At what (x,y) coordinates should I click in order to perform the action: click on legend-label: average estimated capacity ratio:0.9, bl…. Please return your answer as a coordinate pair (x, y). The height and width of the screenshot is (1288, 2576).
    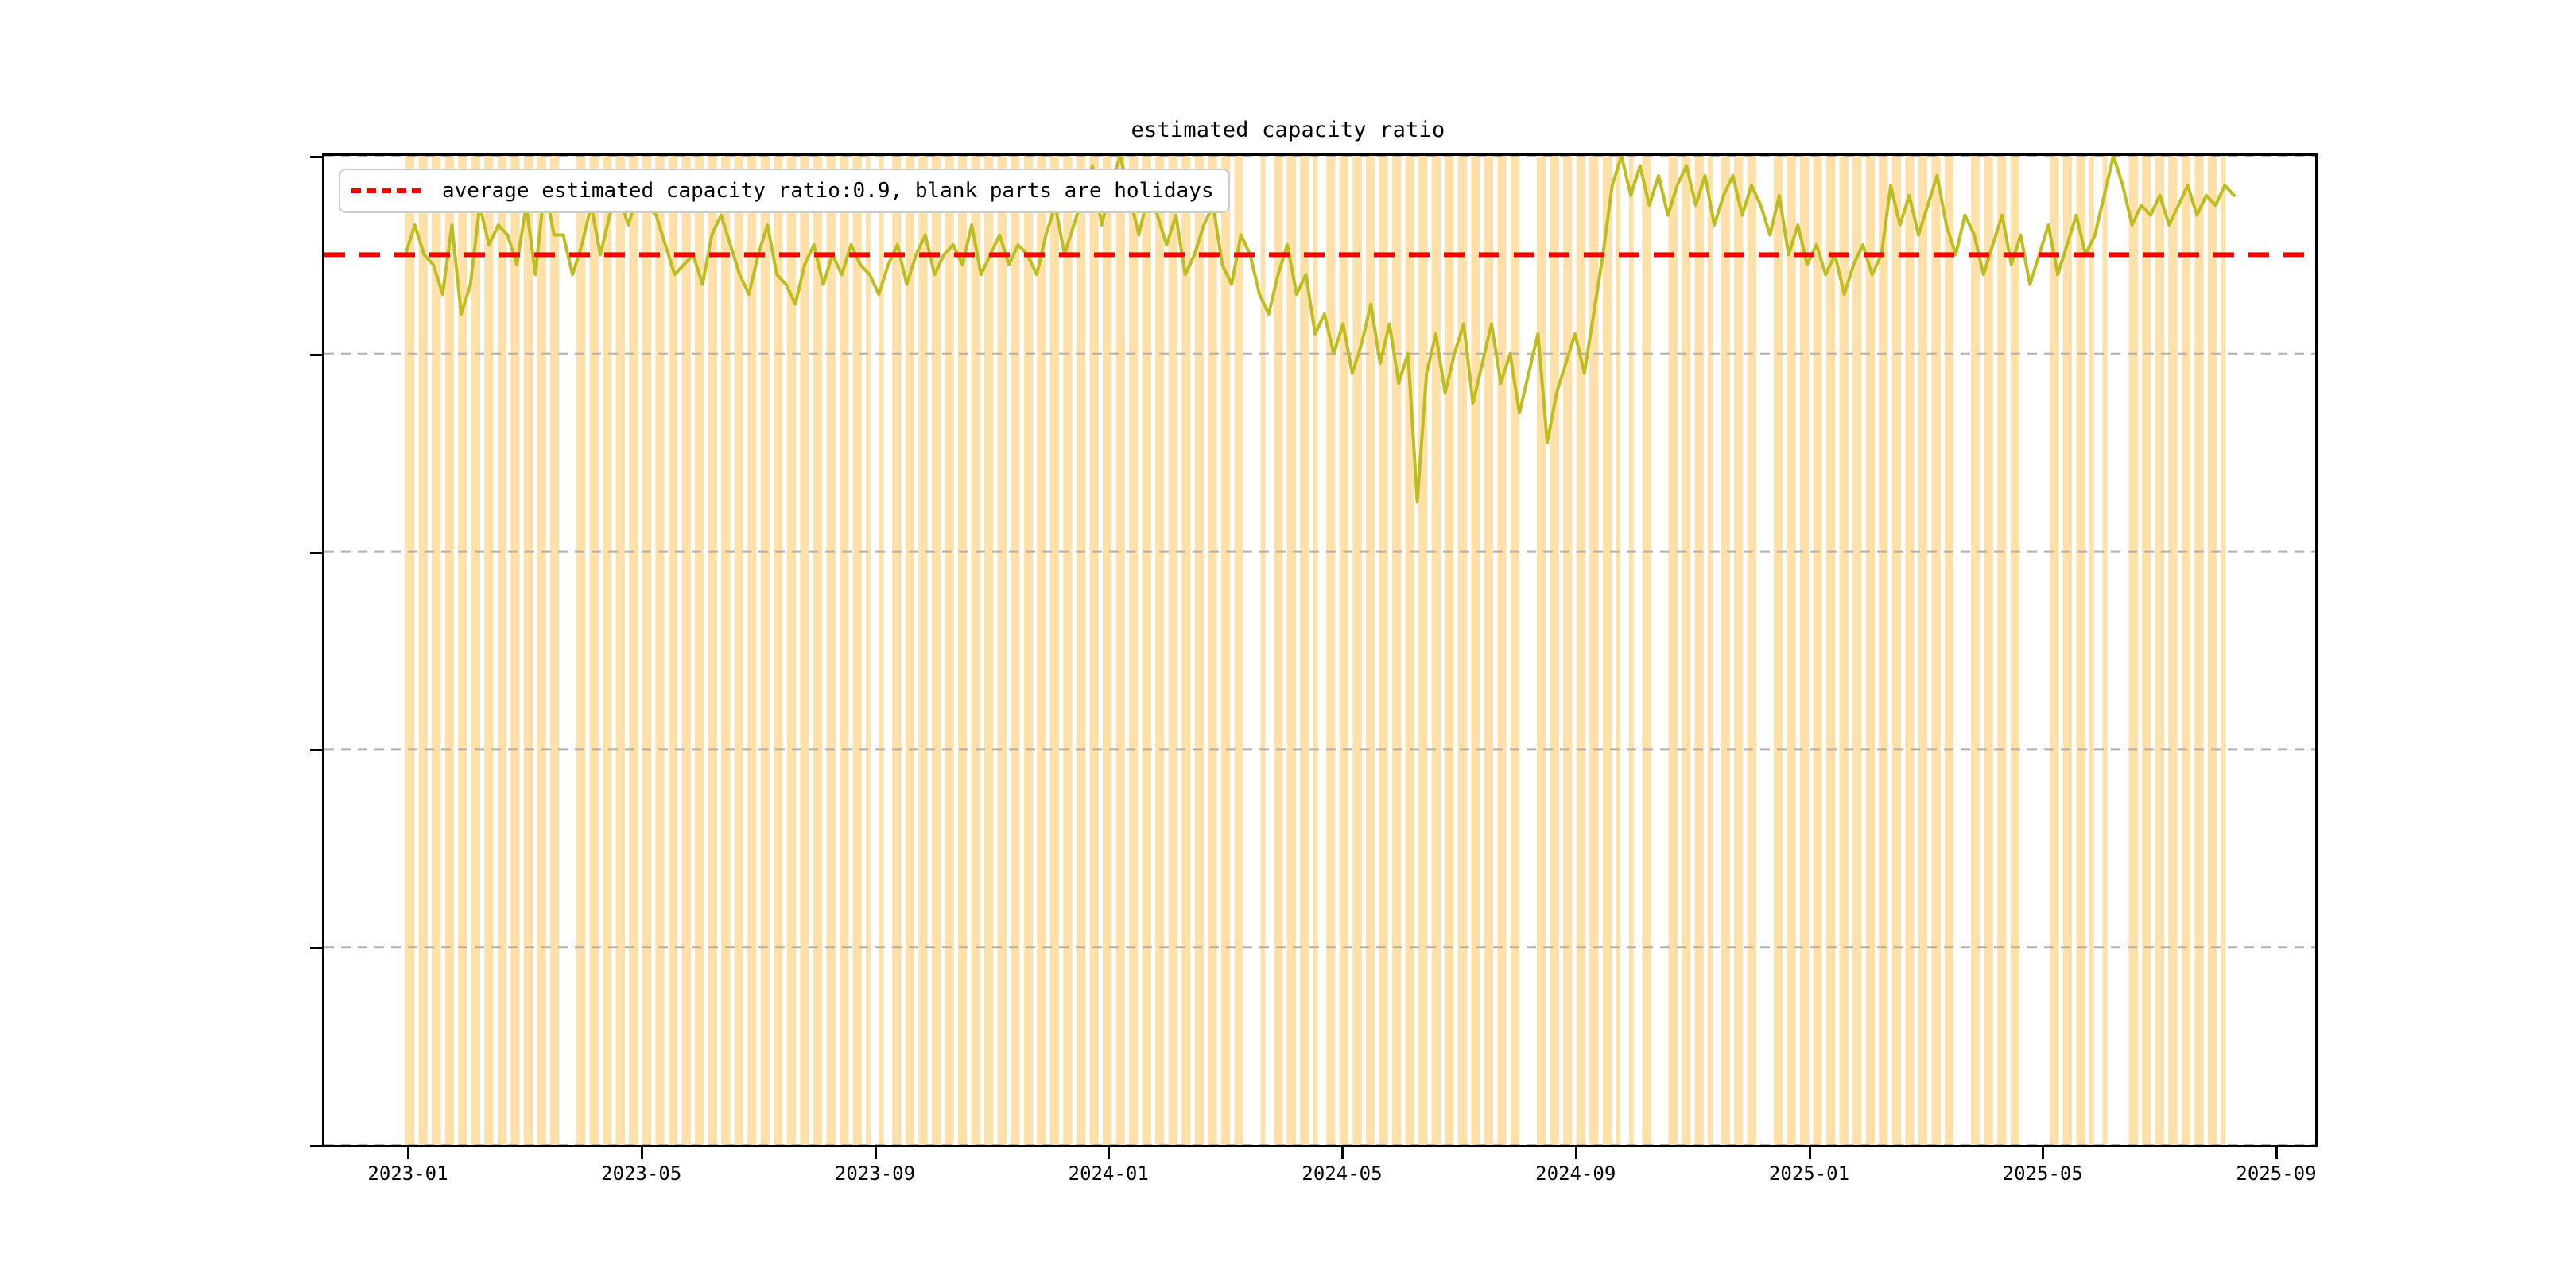
    Looking at the image, I should click on (828, 191).